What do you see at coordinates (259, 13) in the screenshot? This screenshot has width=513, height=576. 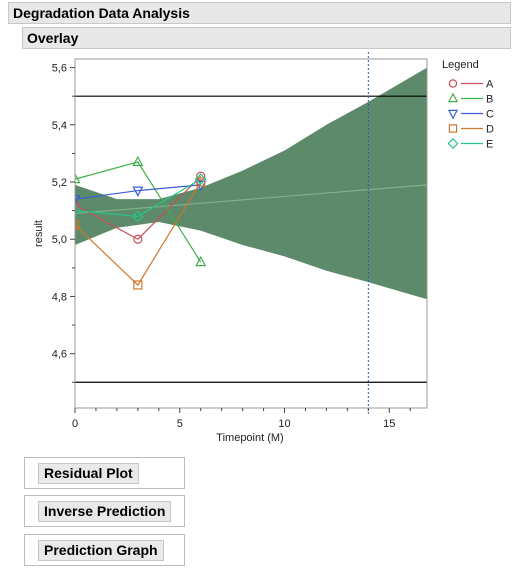 I see `degradation-analysis-header: Degradation Data Analysis` at bounding box center [259, 13].